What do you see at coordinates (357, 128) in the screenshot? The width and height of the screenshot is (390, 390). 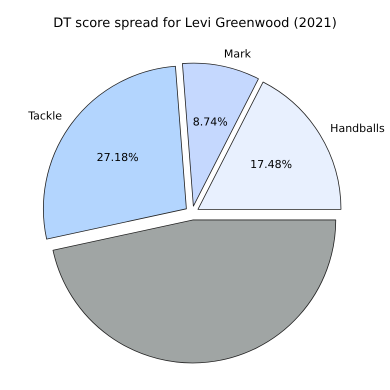 I see `slice-label: Handballs` at bounding box center [357, 128].